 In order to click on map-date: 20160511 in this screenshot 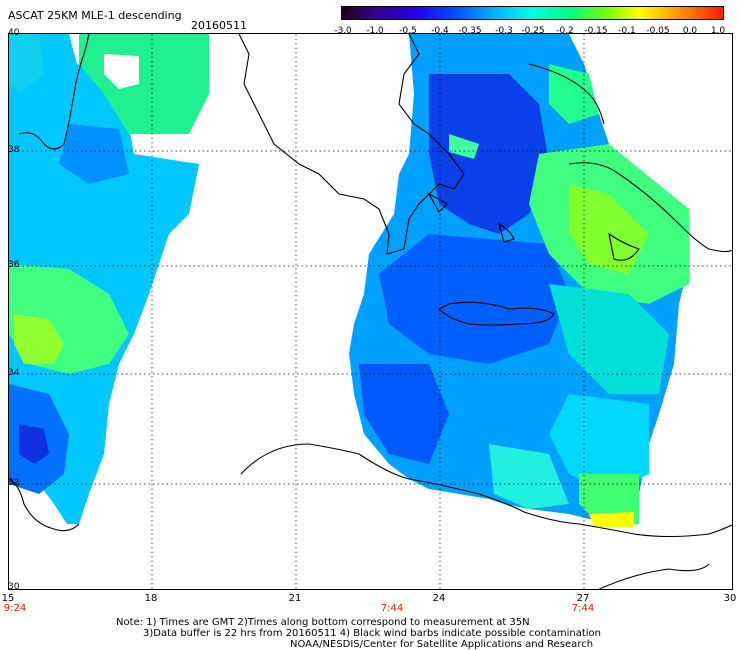, I will do `click(219, 25)`.